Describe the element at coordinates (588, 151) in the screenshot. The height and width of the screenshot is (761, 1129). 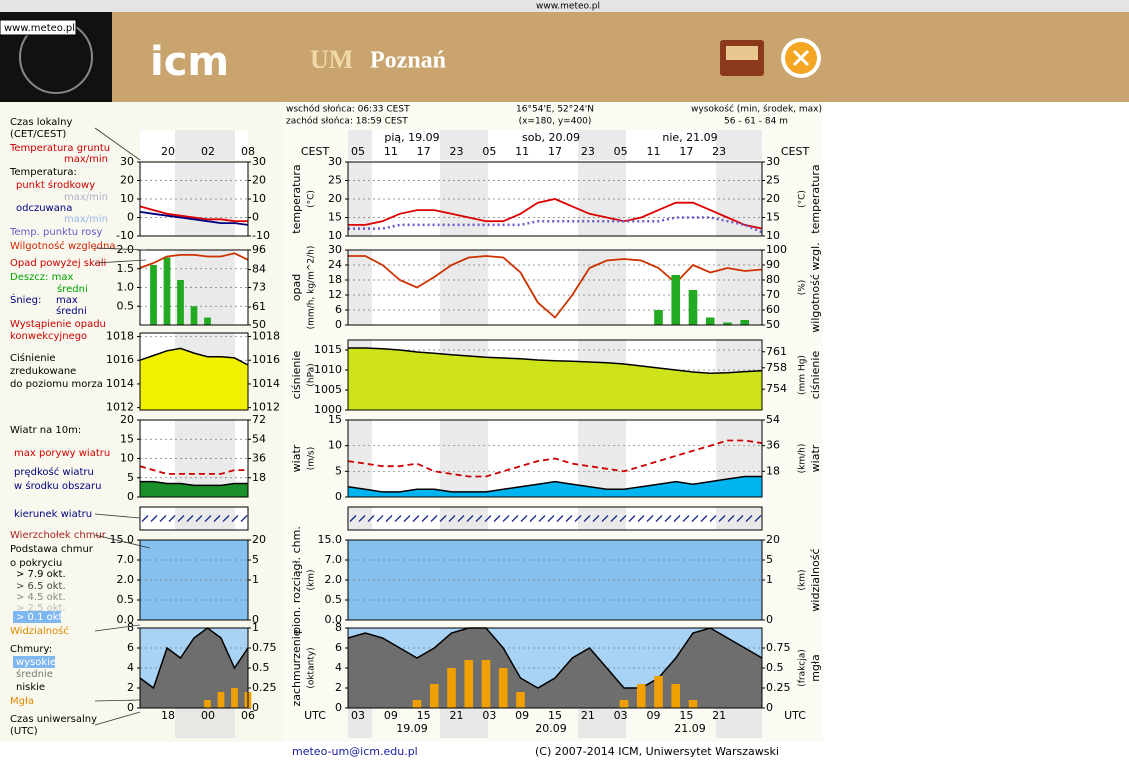
I see `local-hour: 23` at that location.